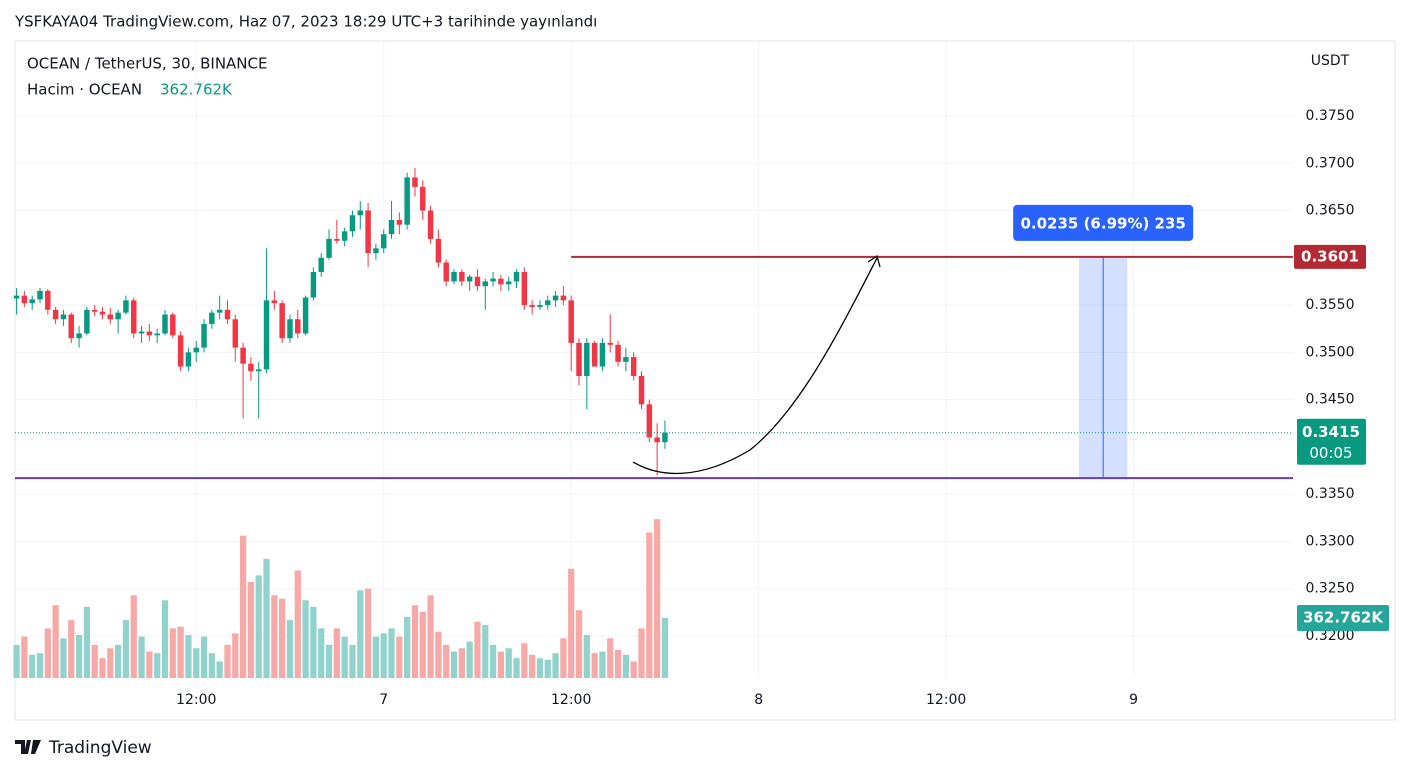  I want to click on x-tick-label: 7, so click(383, 700).